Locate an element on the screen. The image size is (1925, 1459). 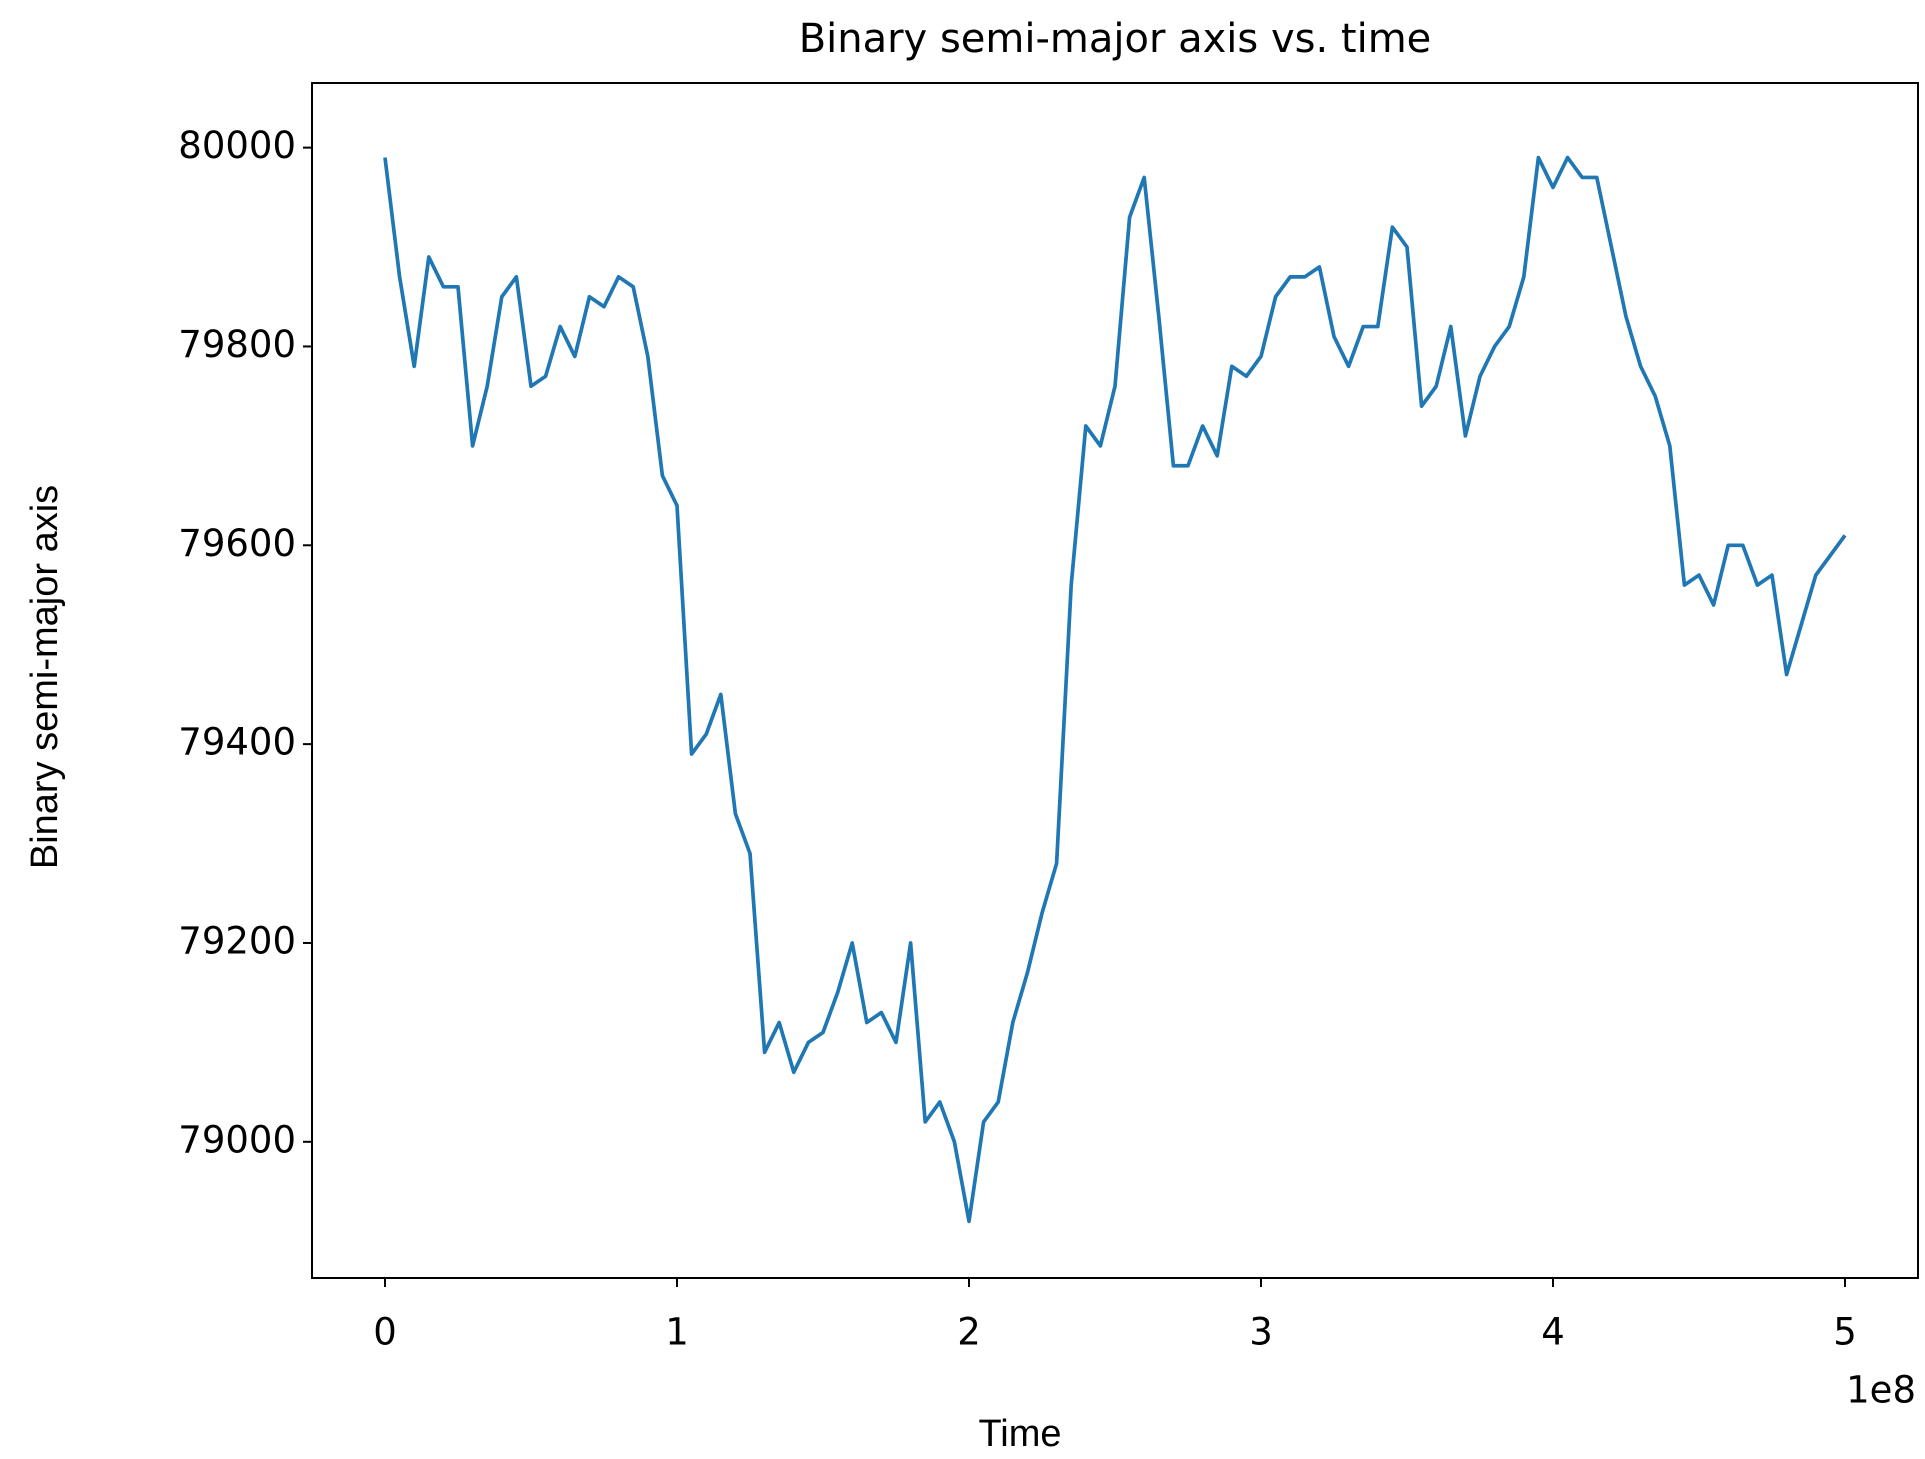
y-tick-label: 79600 is located at coordinates (237, 543).